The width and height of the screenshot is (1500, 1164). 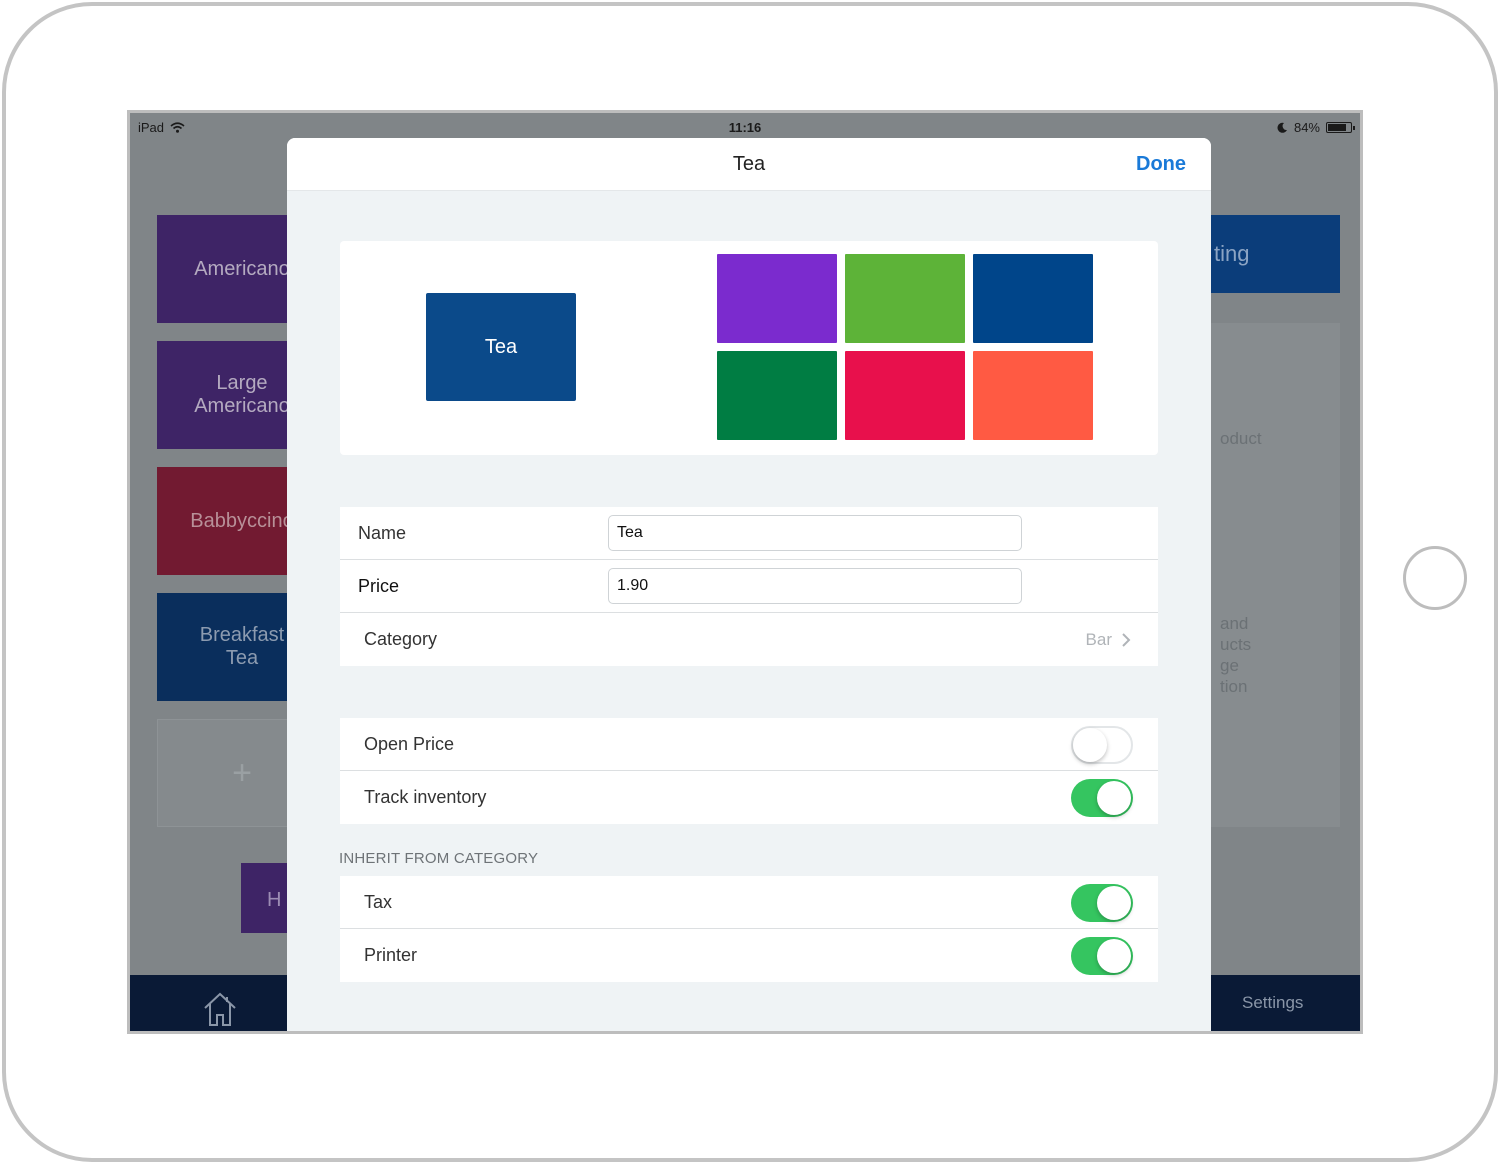 What do you see at coordinates (1033, 395) in the screenshot?
I see `color-swatch-orange` at bounding box center [1033, 395].